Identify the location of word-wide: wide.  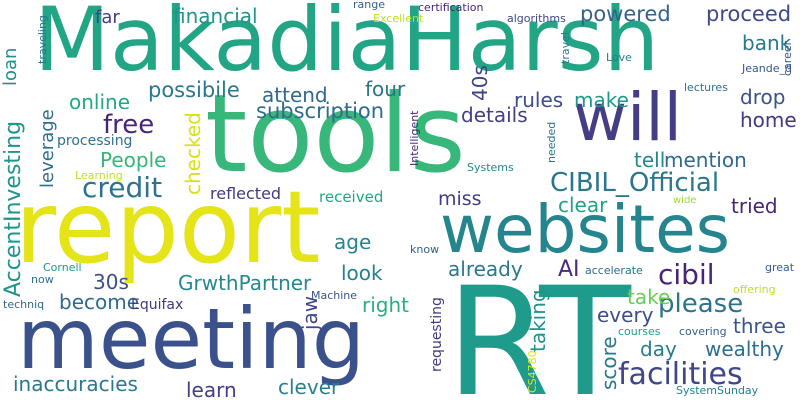
(685, 200).